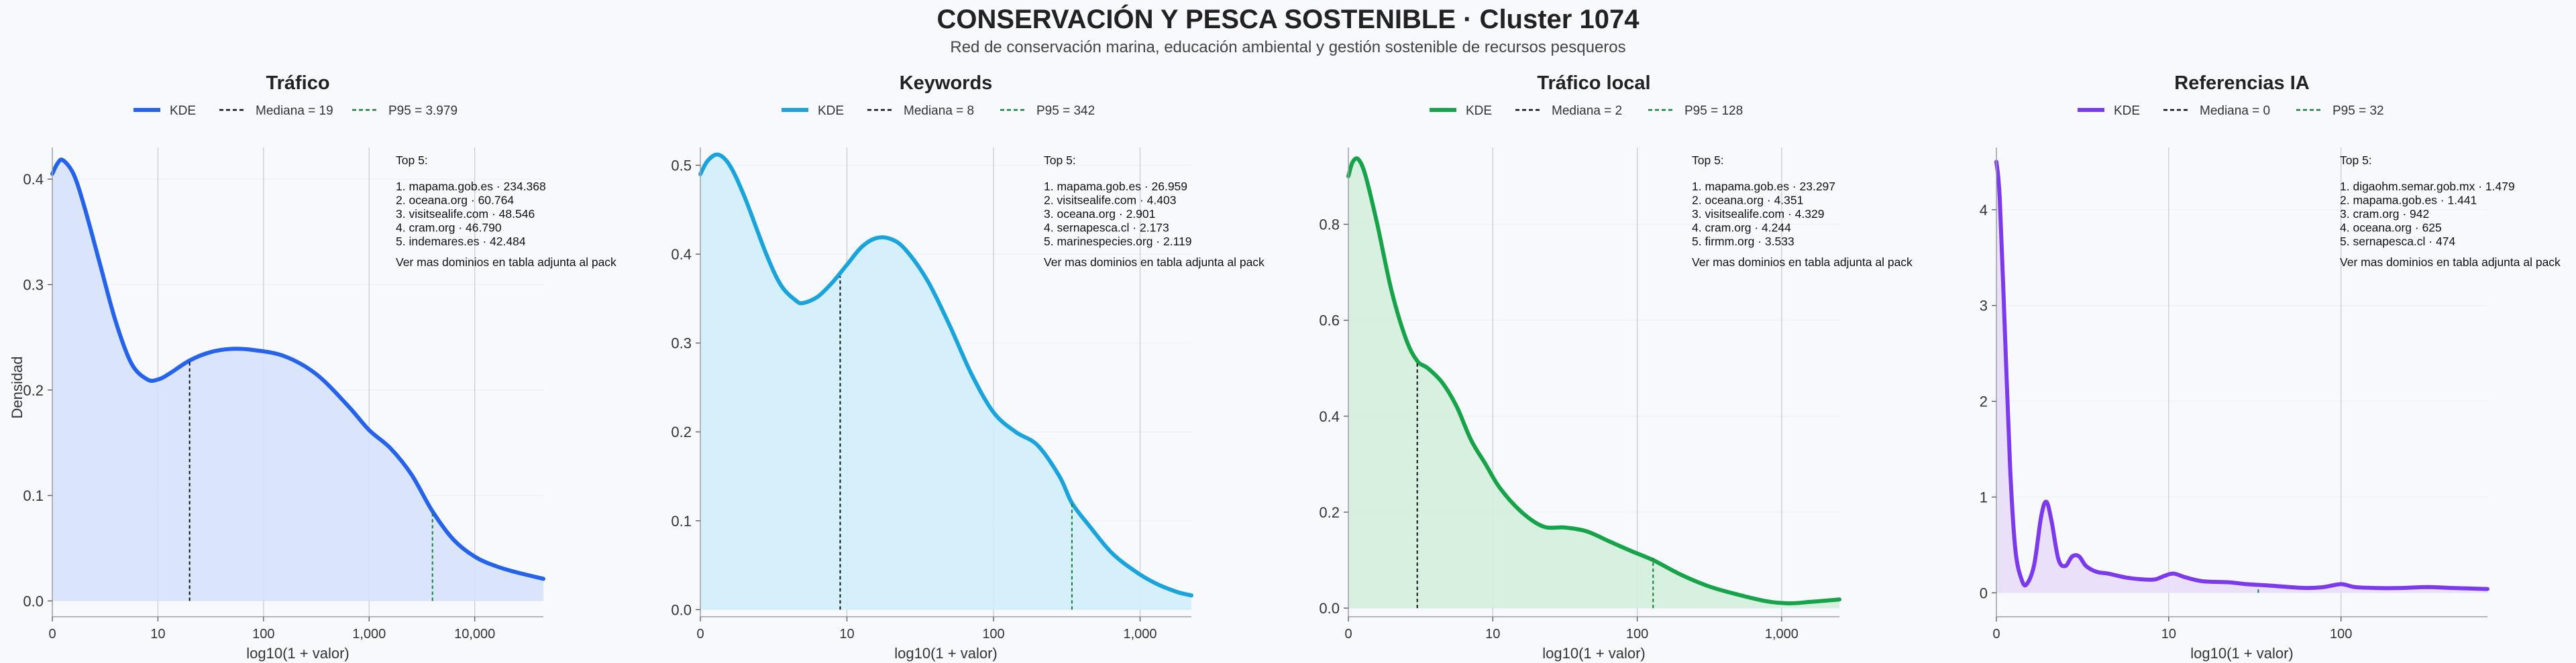 The image size is (2576, 663). I want to click on top5-item: 3. visitsealife.com · 48.546, so click(465, 214).